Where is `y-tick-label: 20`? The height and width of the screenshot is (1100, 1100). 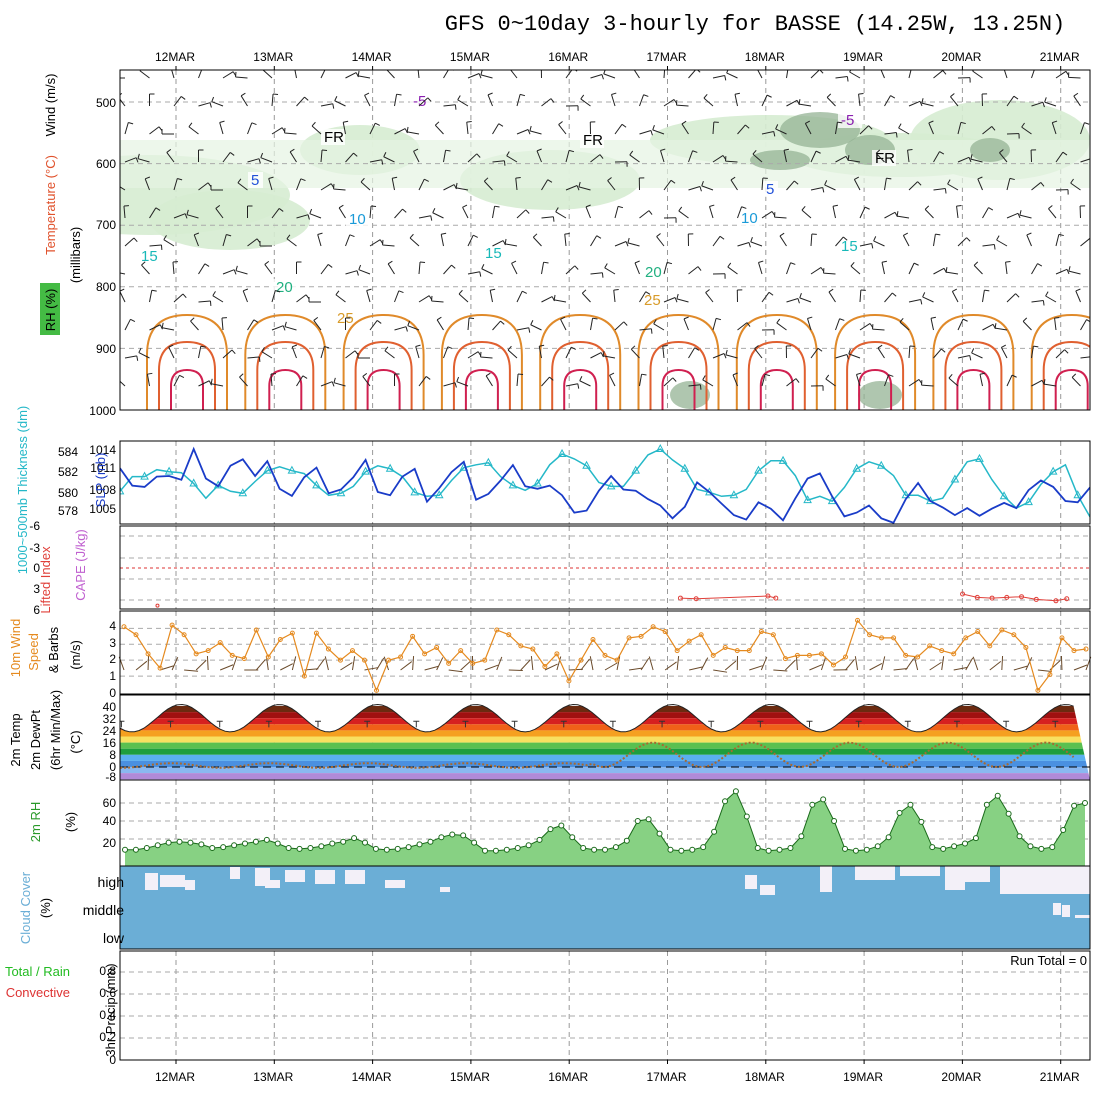
y-tick-label: 20 is located at coordinates (110, 843).